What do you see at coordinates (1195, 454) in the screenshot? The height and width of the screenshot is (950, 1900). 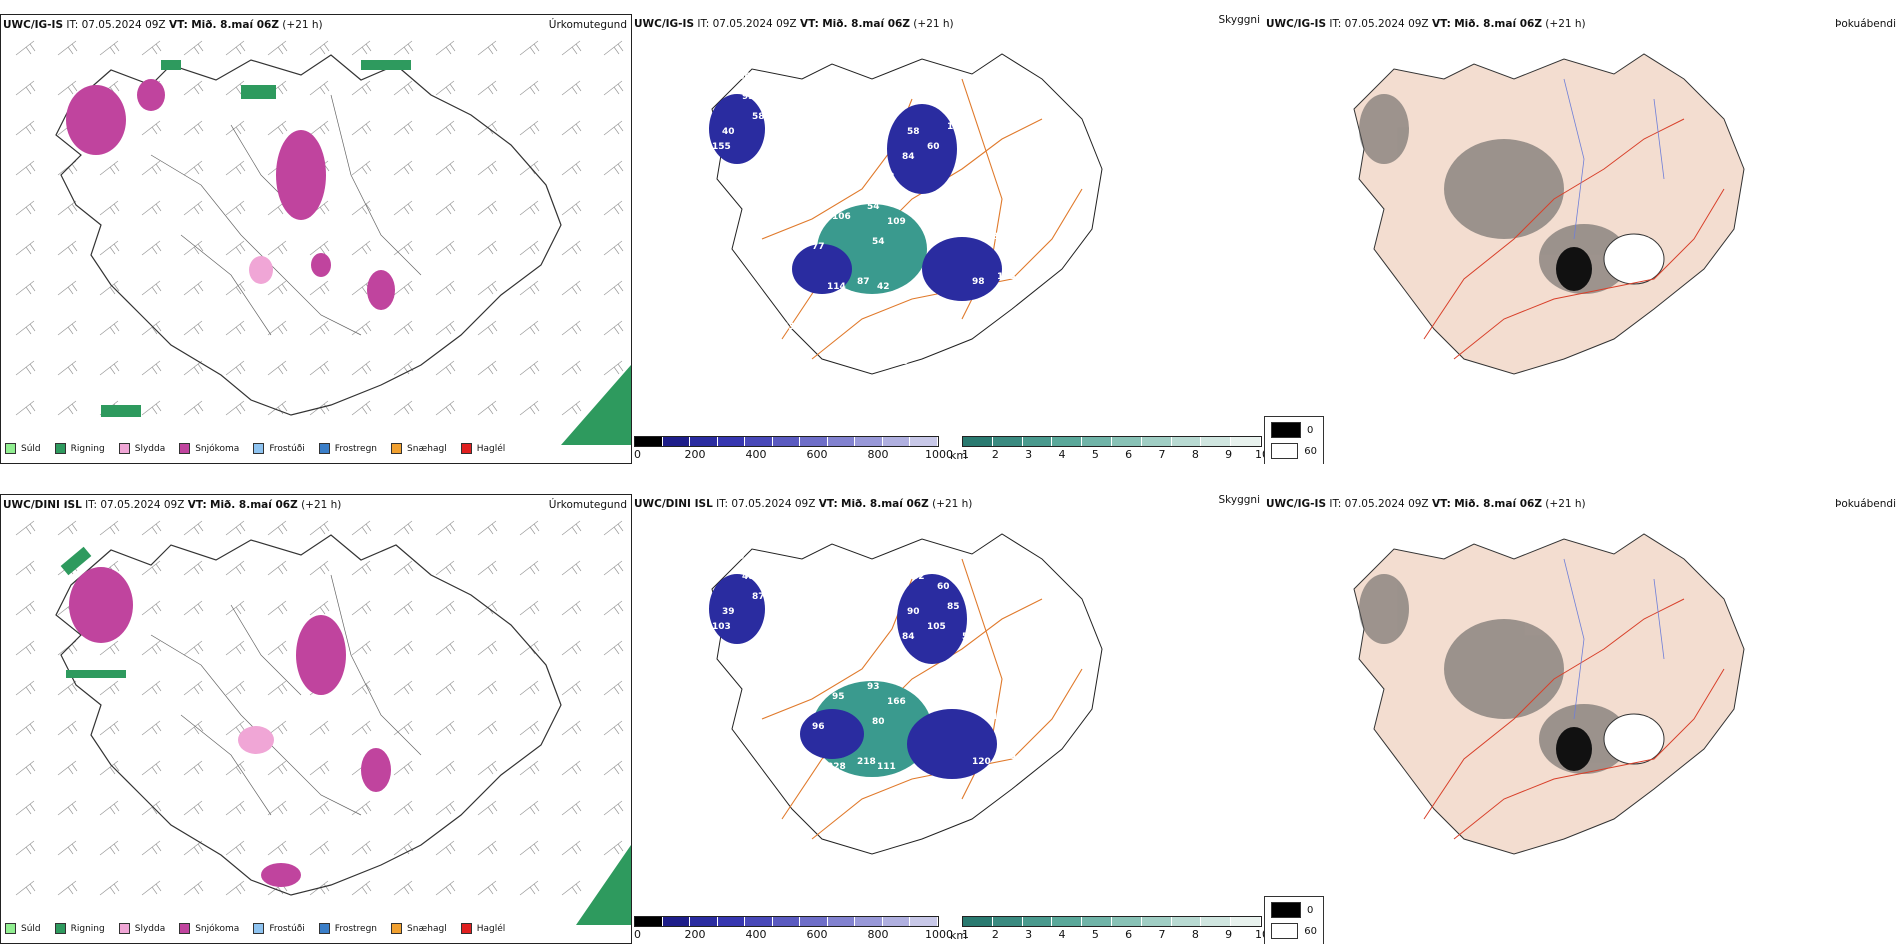 I see `visibility-bar-tick: 8` at bounding box center [1195, 454].